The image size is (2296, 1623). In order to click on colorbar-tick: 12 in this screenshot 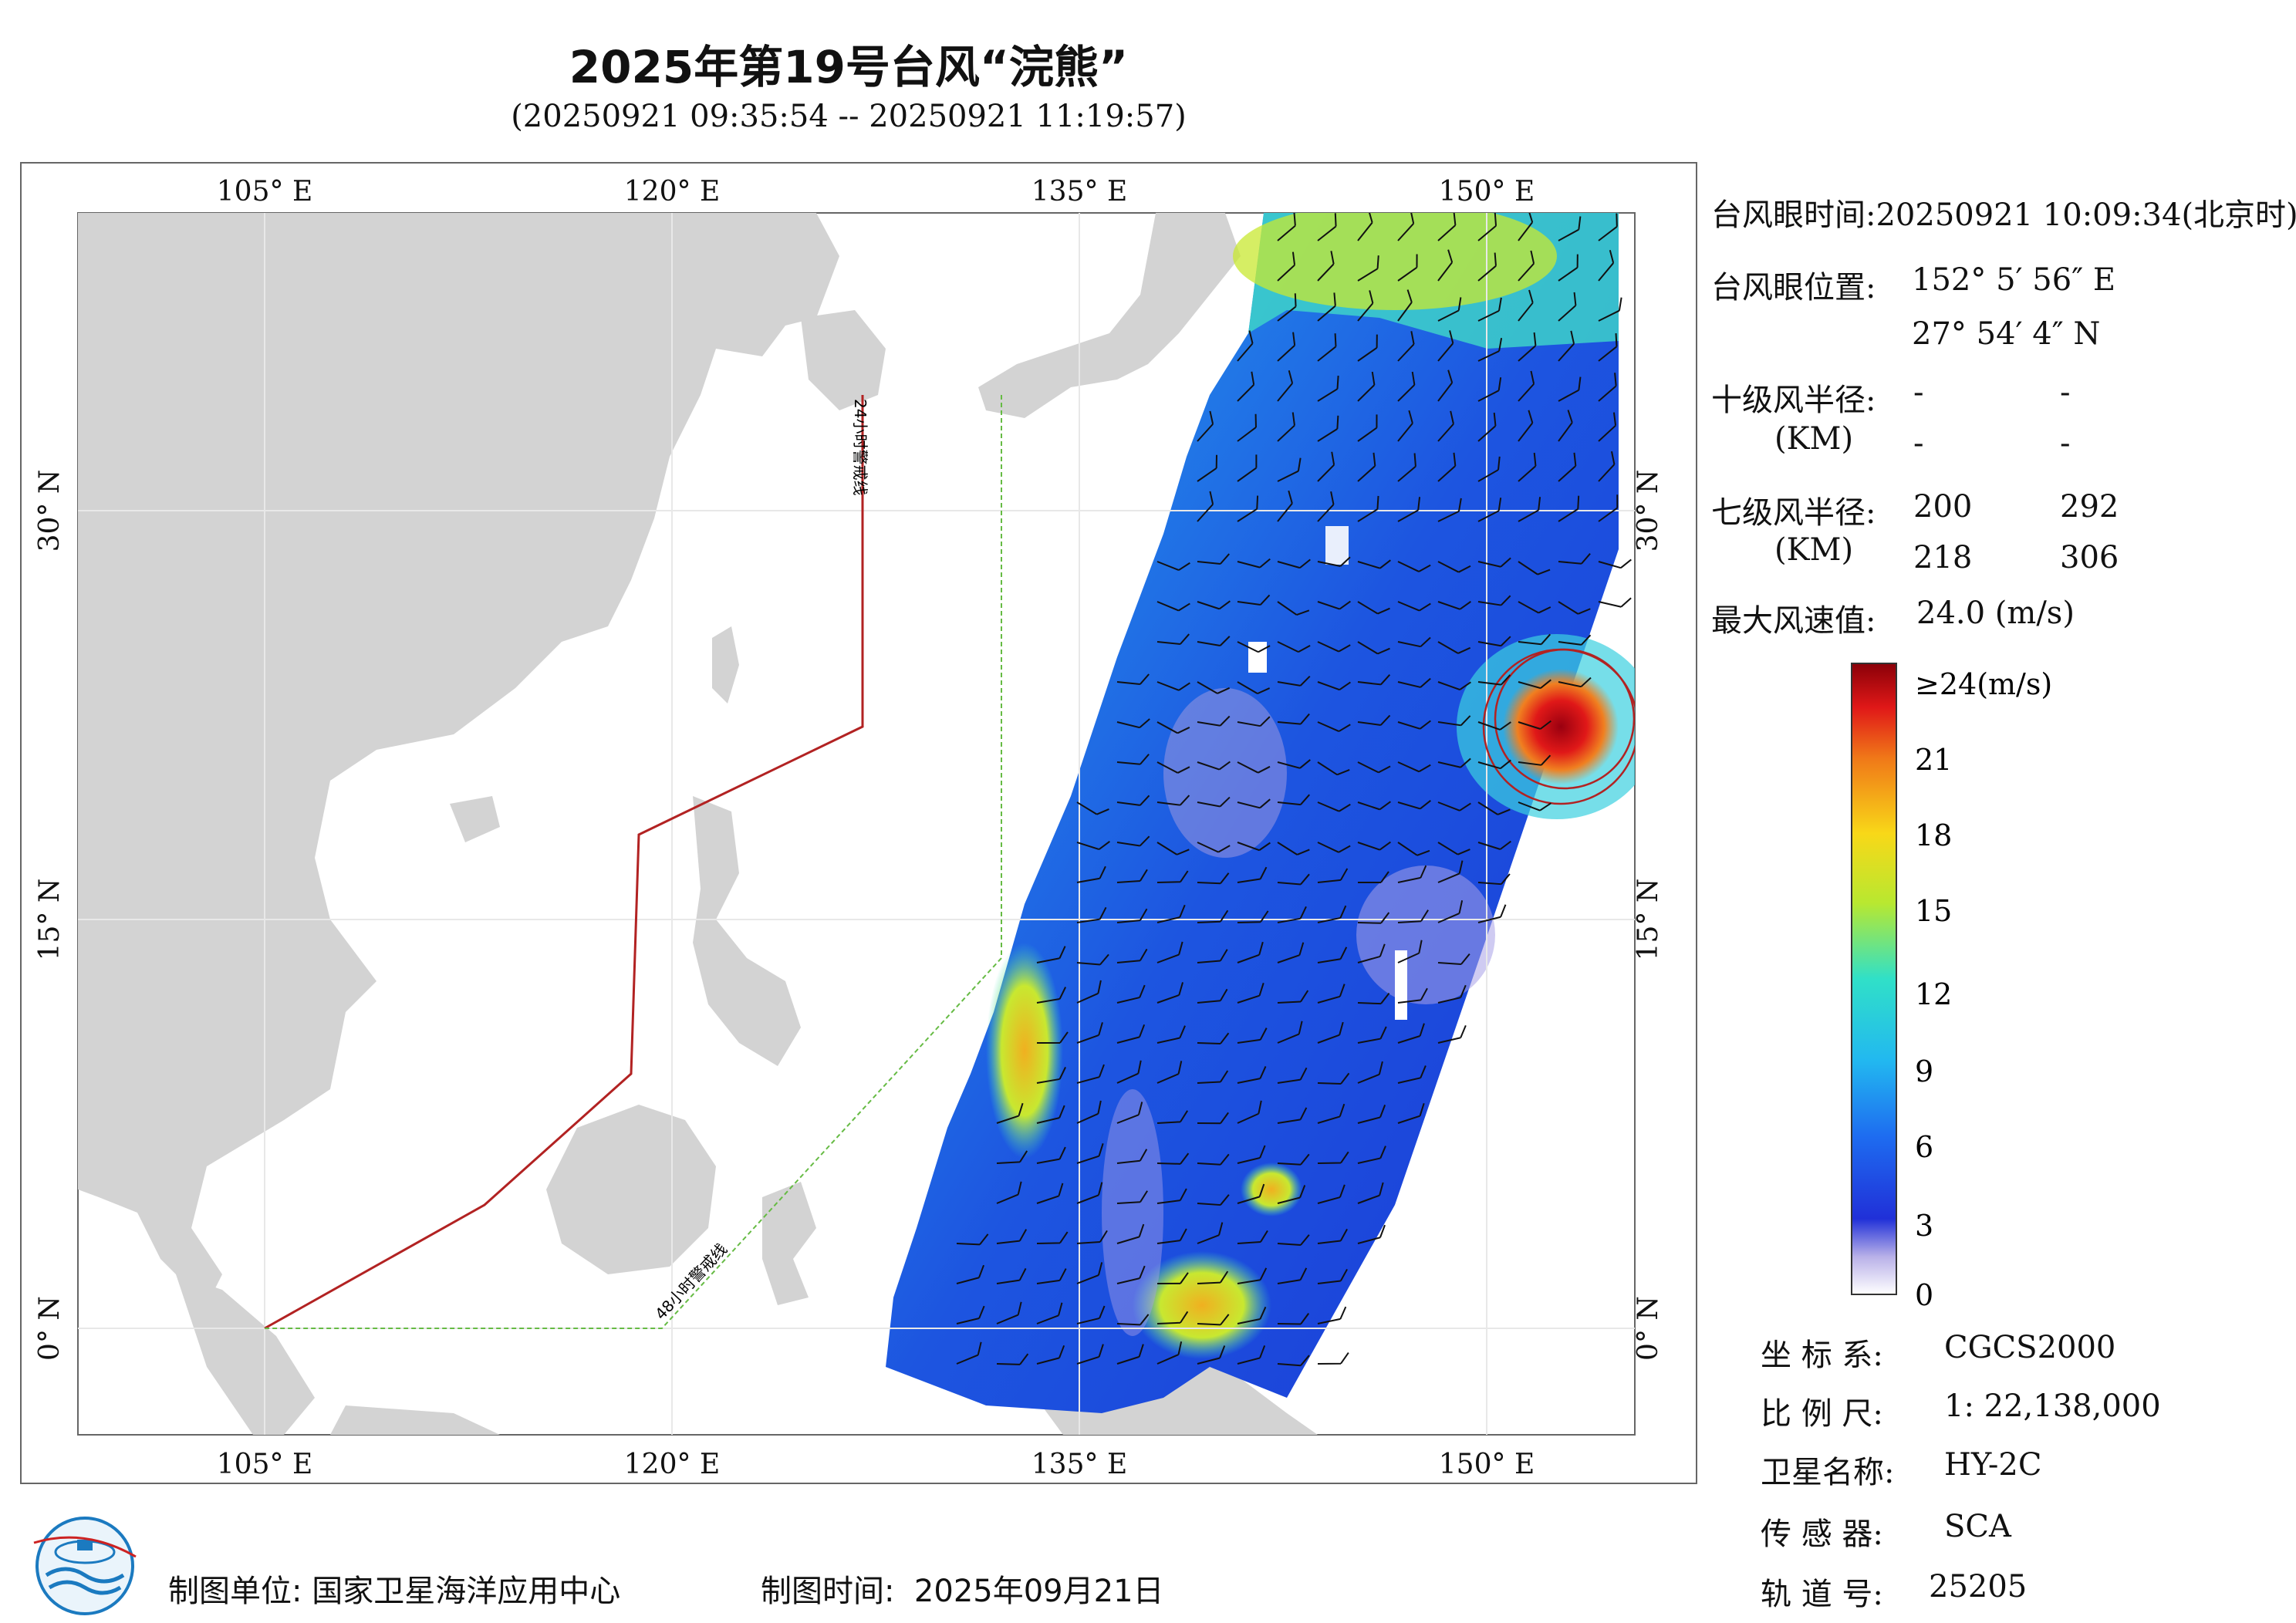, I will do `click(1933, 994)`.